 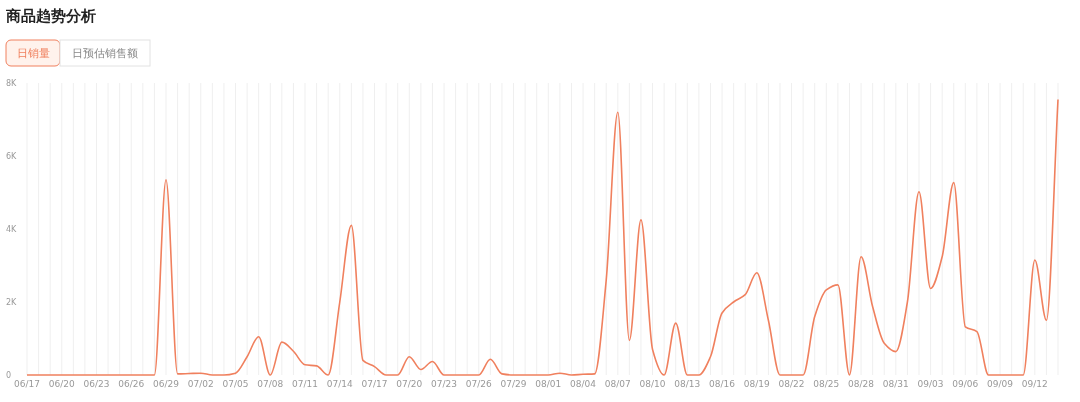 What do you see at coordinates (583, 384) in the screenshot?
I see `x-tick-label: 08/04` at bounding box center [583, 384].